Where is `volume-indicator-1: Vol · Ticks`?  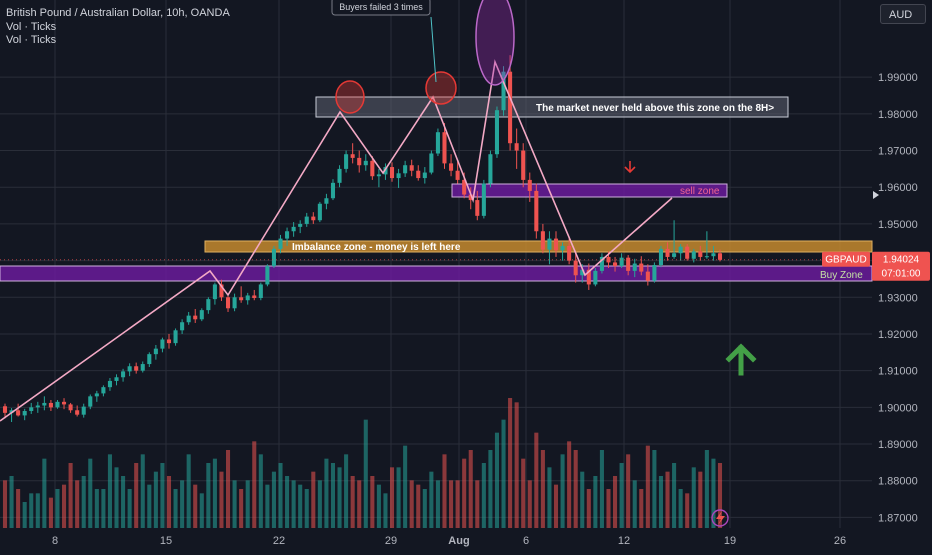 volume-indicator-1: Vol · Ticks is located at coordinates (31, 27).